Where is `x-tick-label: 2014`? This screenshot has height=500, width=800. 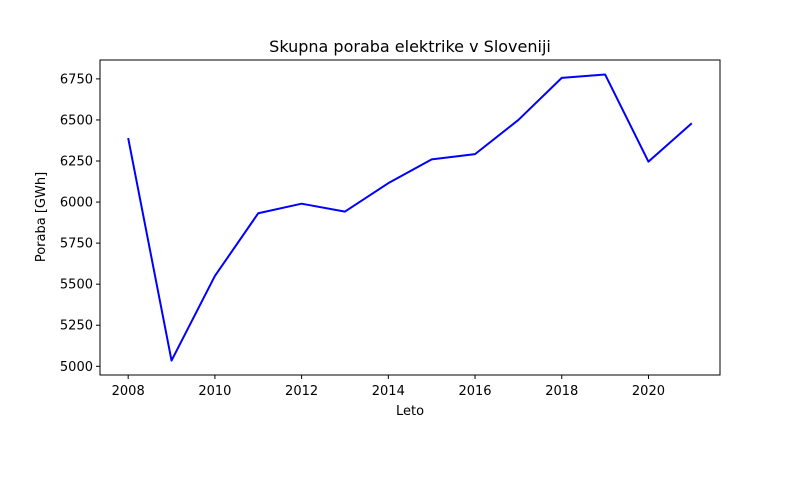
x-tick-label: 2014 is located at coordinates (388, 391).